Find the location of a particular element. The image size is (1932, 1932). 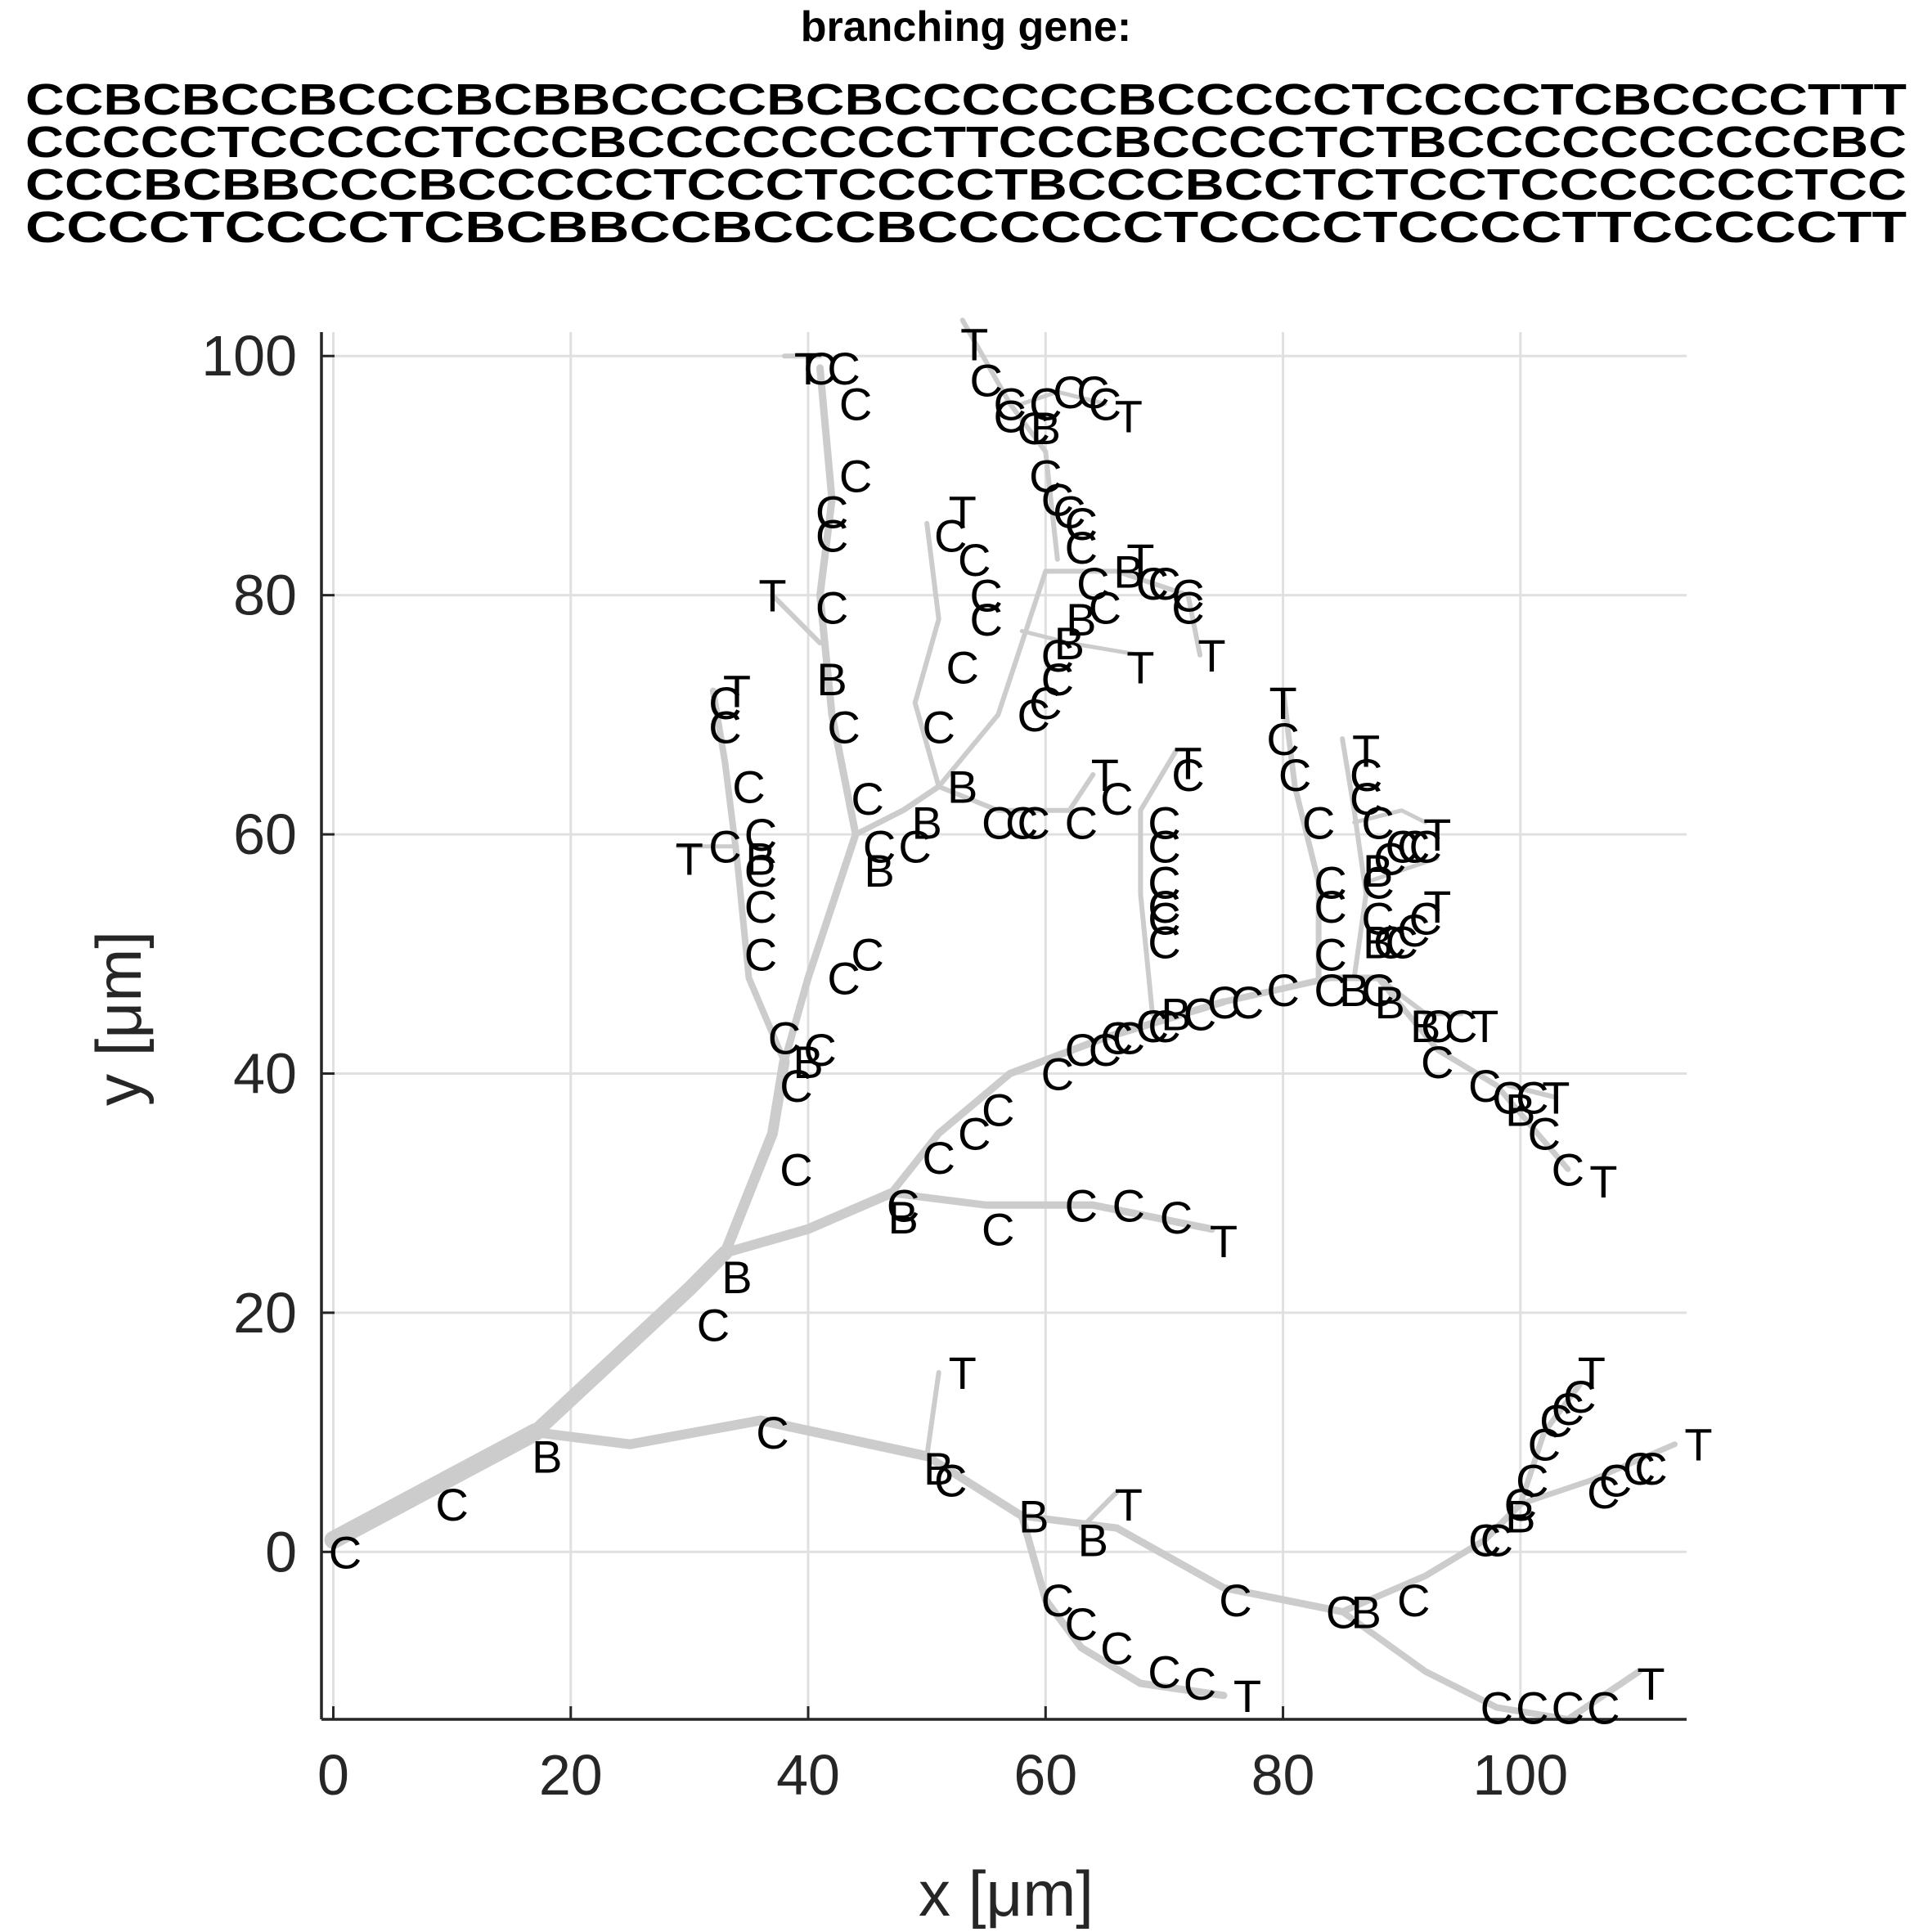

x-tick-label: 60 is located at coordinates (1045, 1775).